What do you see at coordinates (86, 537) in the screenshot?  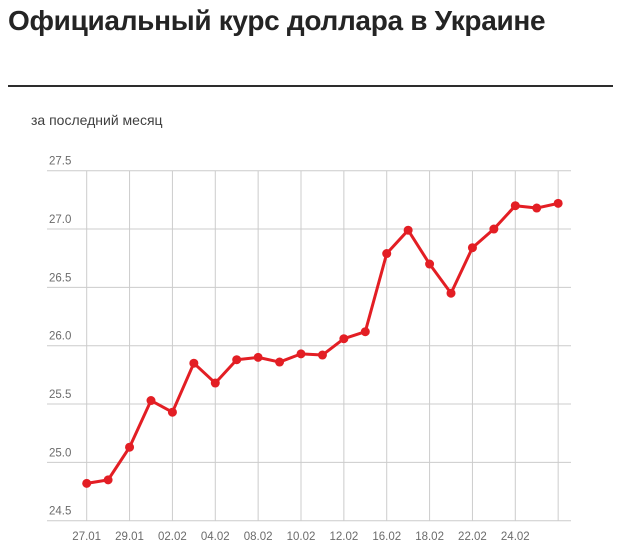 I see `x-tick-label: 27.01` at bounding box center [86, 537].